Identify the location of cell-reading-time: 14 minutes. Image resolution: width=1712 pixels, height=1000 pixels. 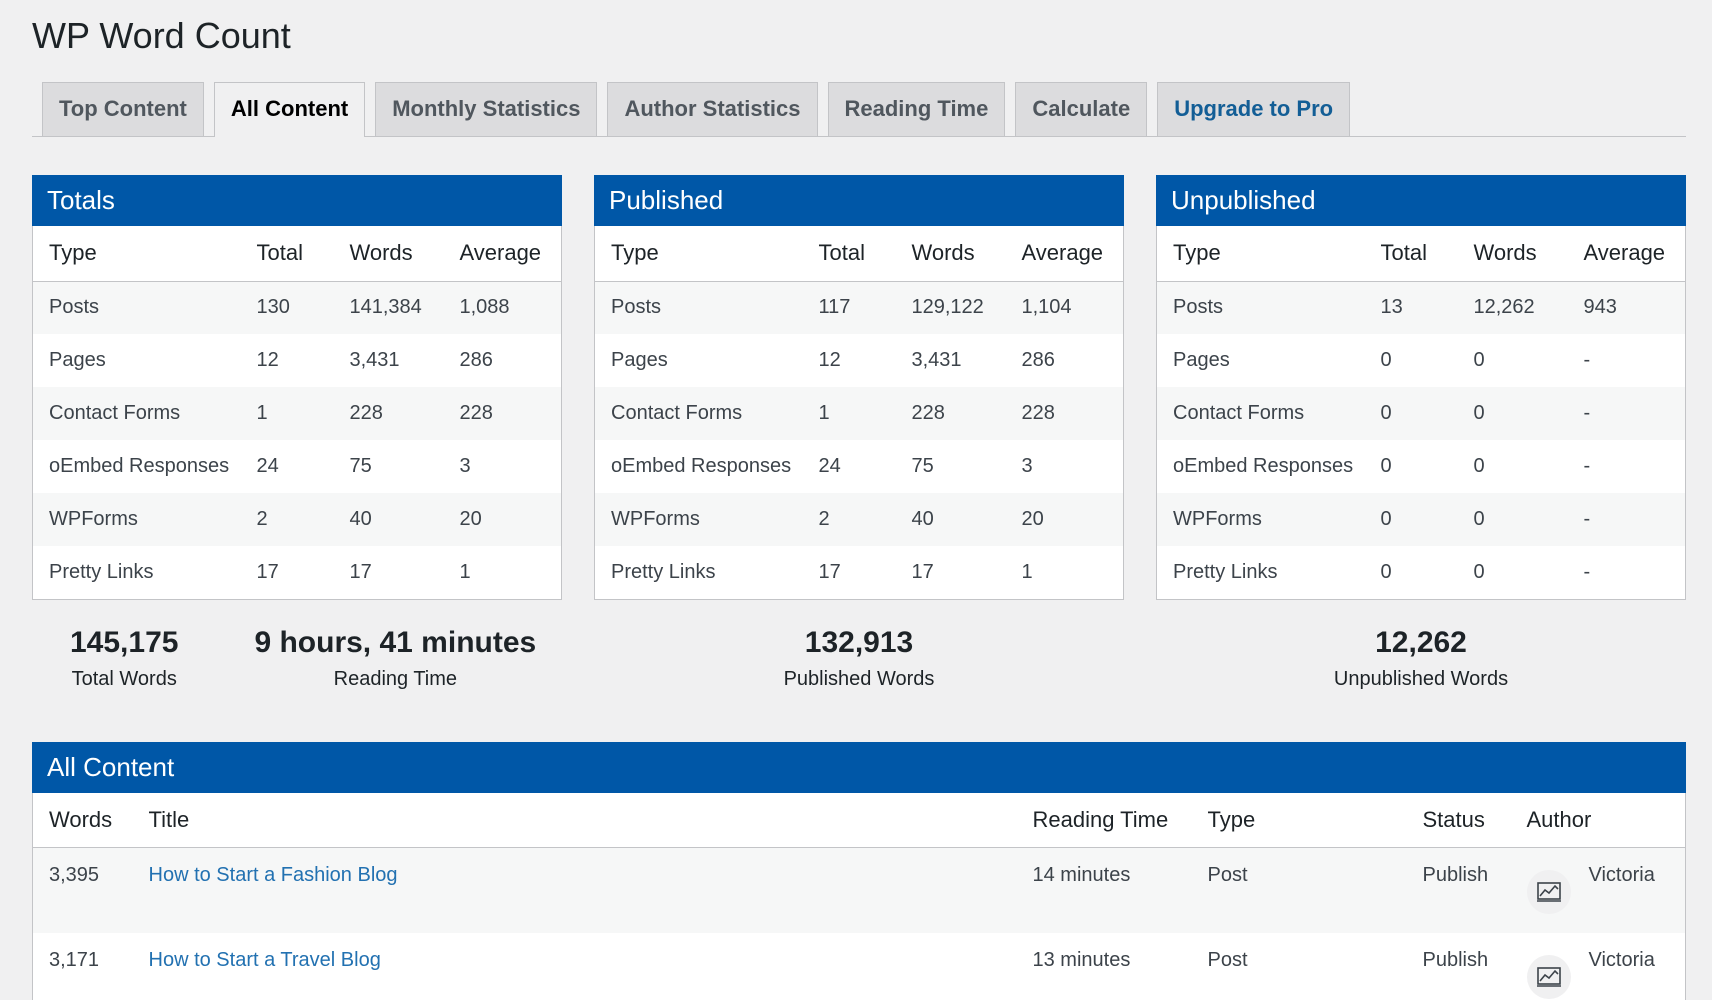
(1104, 890).